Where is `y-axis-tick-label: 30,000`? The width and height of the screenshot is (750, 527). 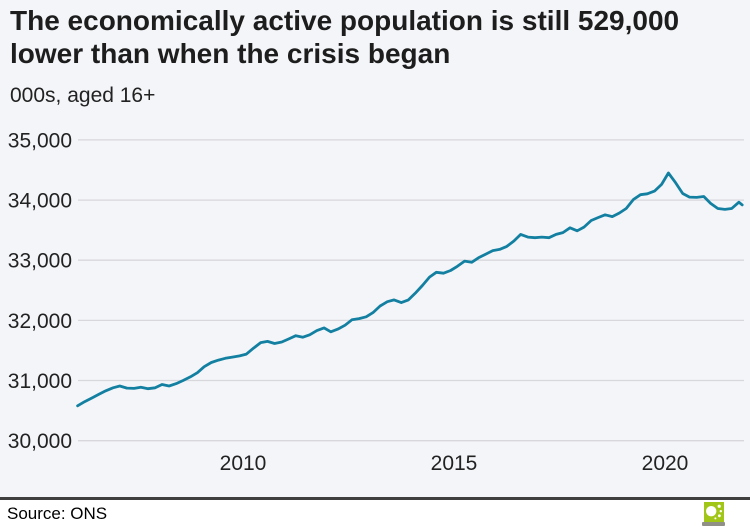 y-axis-tick-label: 30,000 is located at coordinates (40, 441).